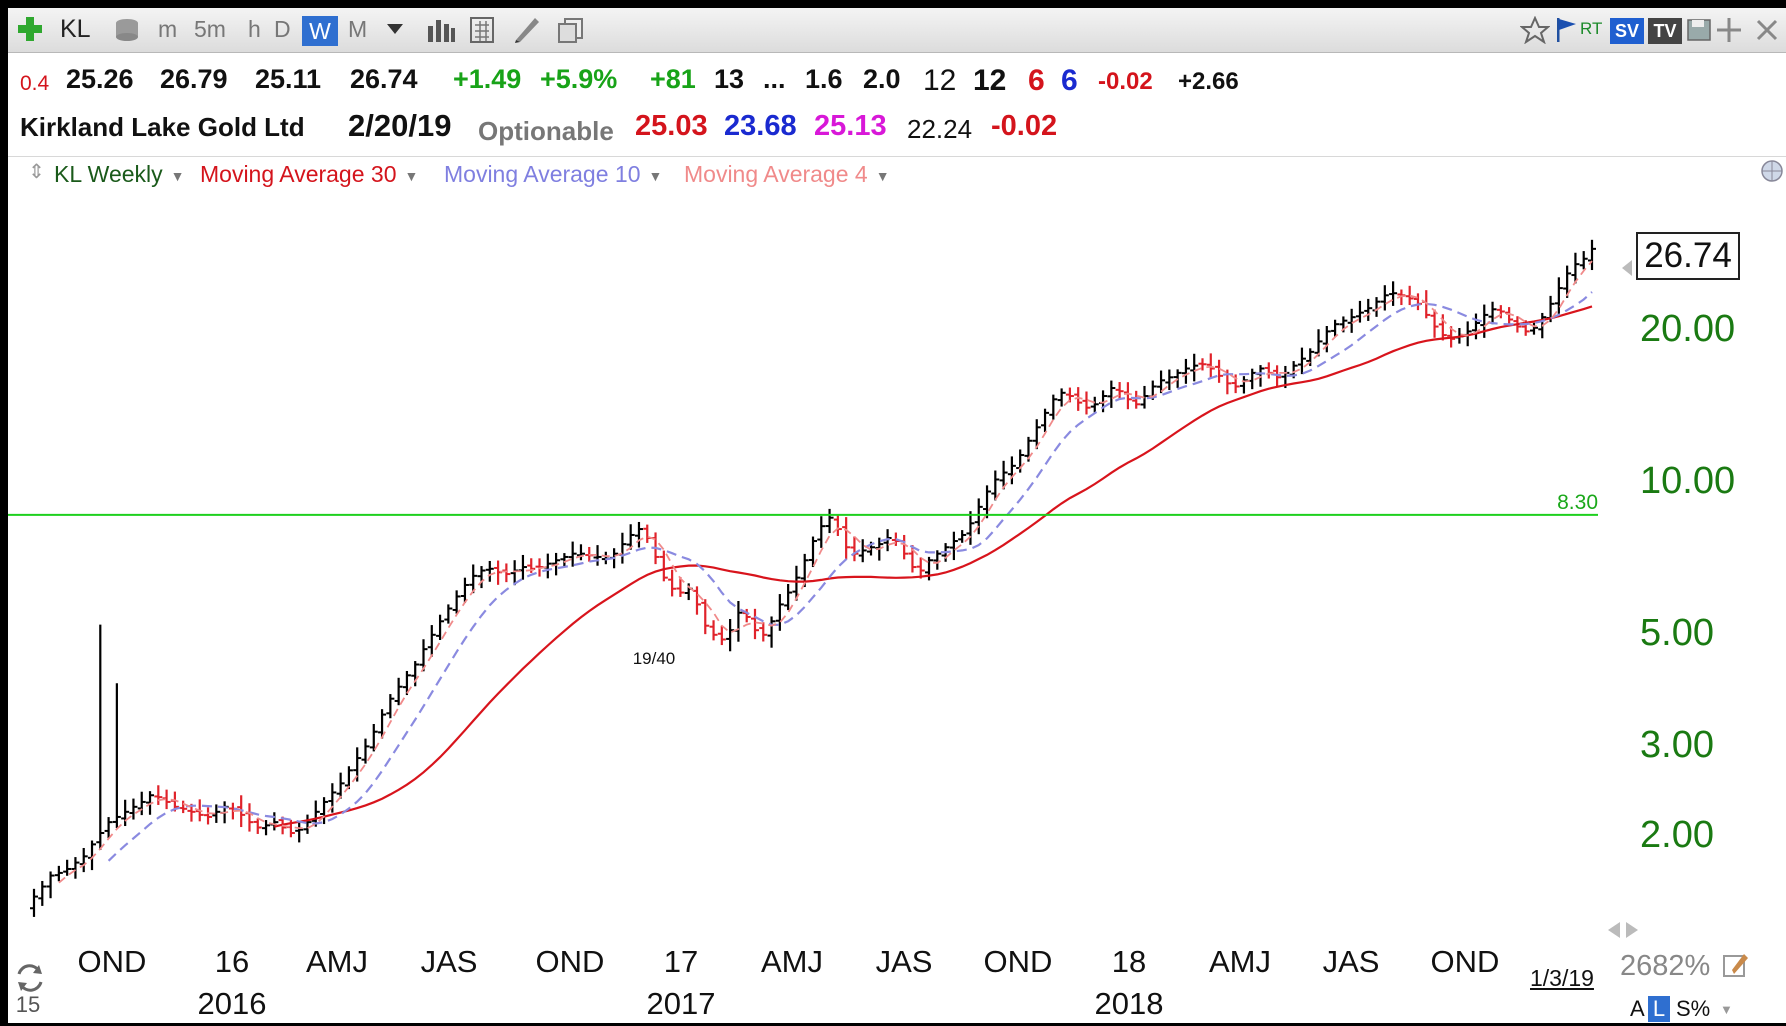 The width and height of the screenshot is (1786, 1026). Describe the element at coordinates (1729, 32) in the screenshot. I see `move-icon` at that location.